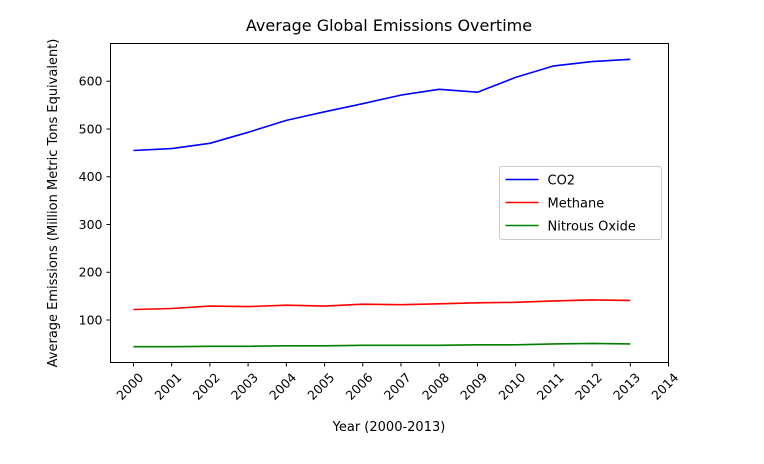 The image size is (764, 464). I want to click on x-tick-label: 2014, so click(664, 386).